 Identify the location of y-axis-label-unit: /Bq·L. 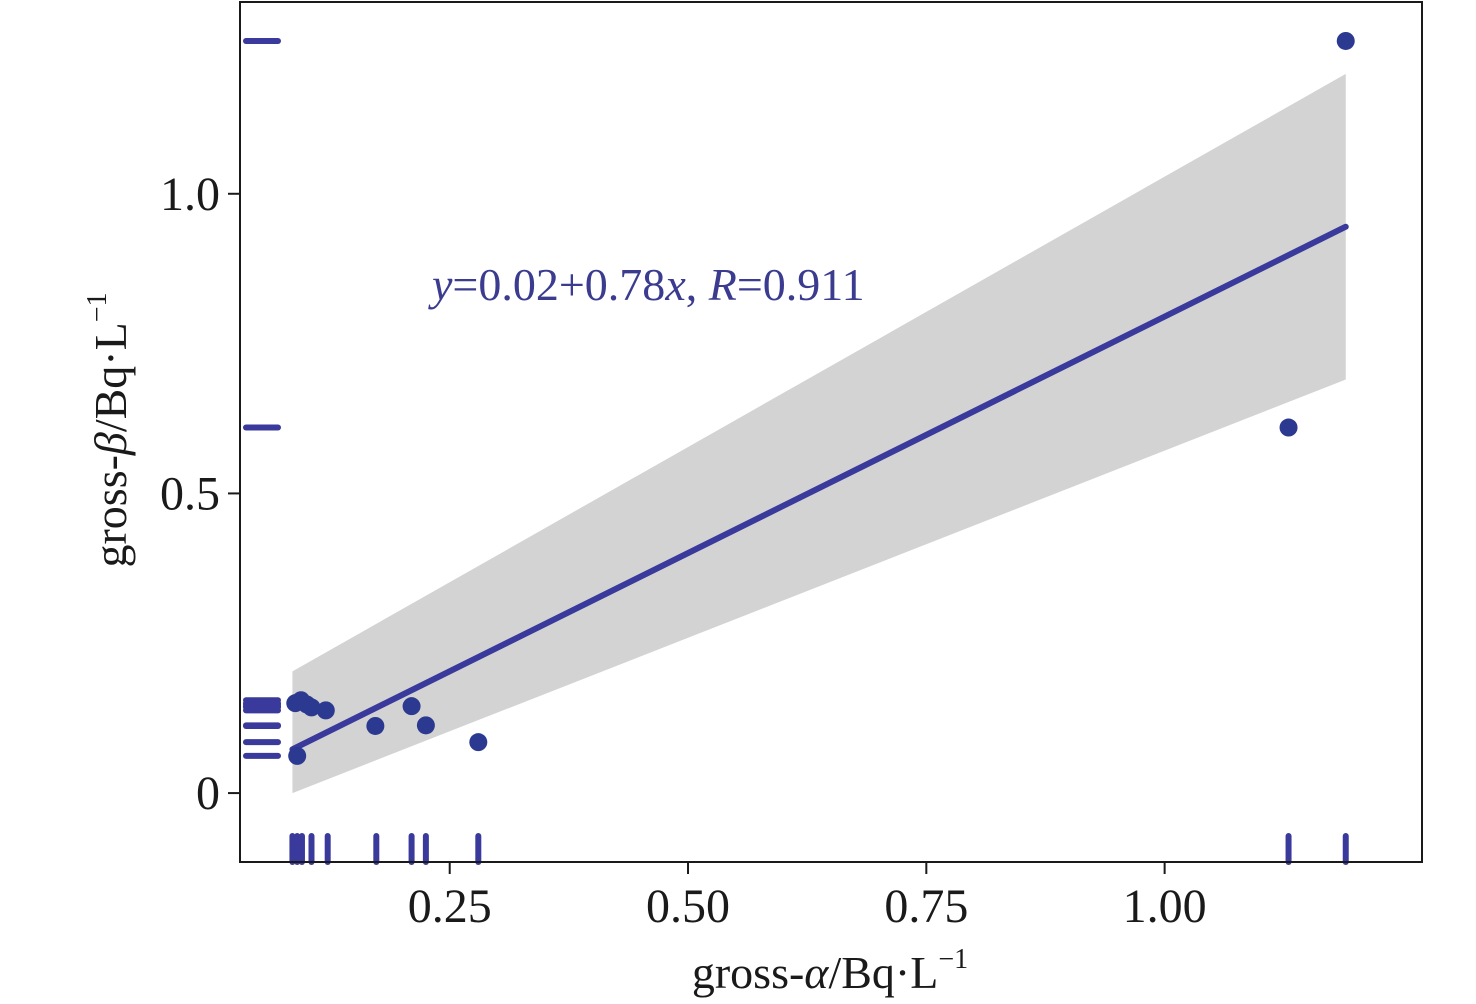
(110, 377).